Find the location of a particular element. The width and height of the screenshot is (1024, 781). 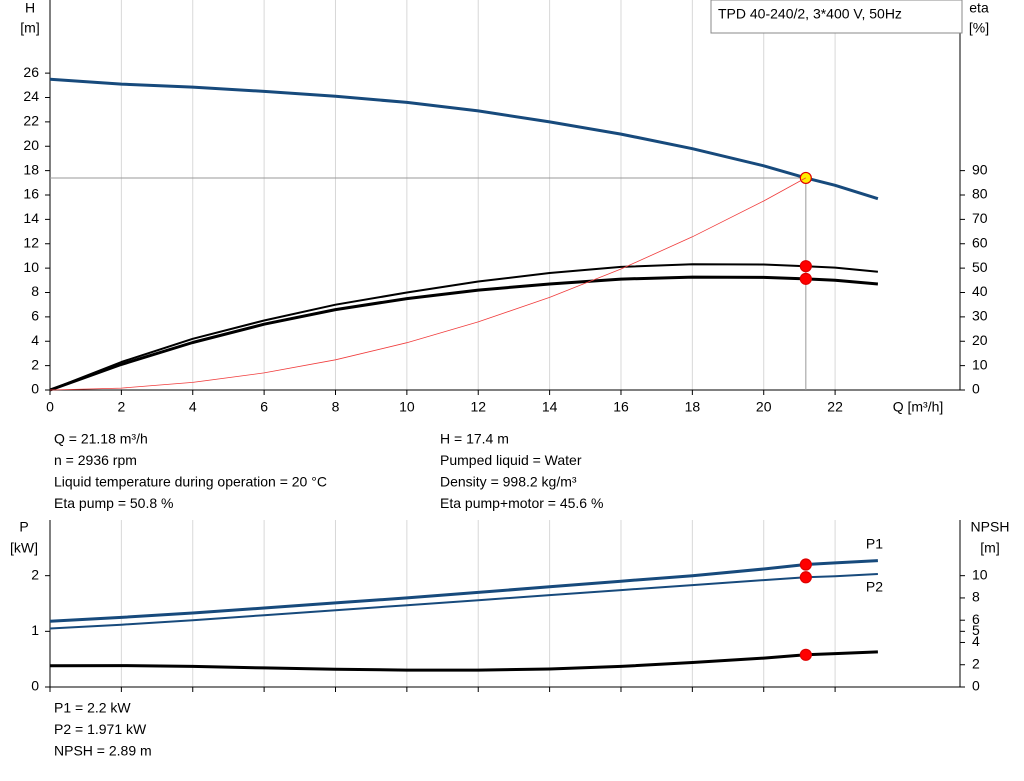

y-tick-label: 24 is located at coordinates (31, 96).